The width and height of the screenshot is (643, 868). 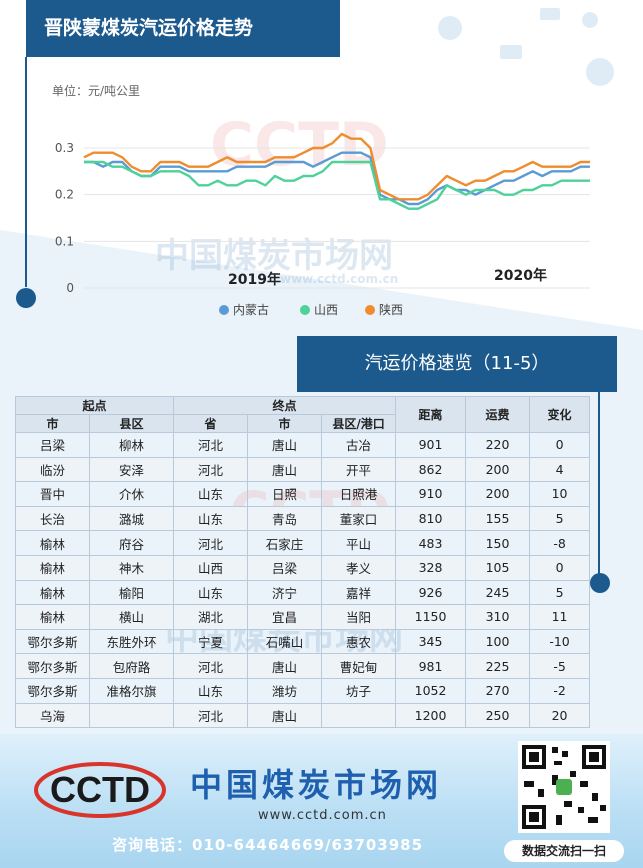 What do you see at coordinates (52, 423) in the screenshot?
I see `subheader-city: 市` at bounding box center [52, 423].